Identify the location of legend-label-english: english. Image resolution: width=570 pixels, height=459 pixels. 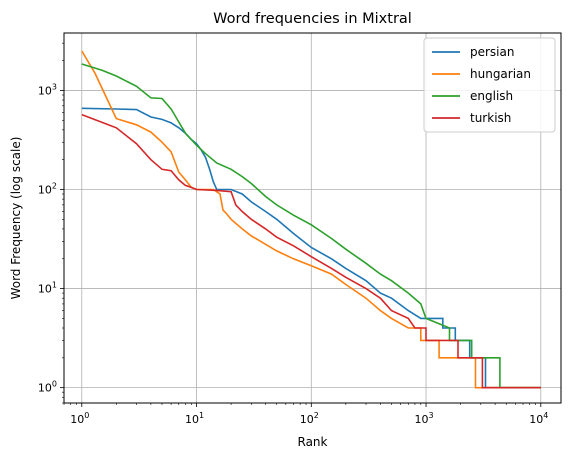
(491, 96).